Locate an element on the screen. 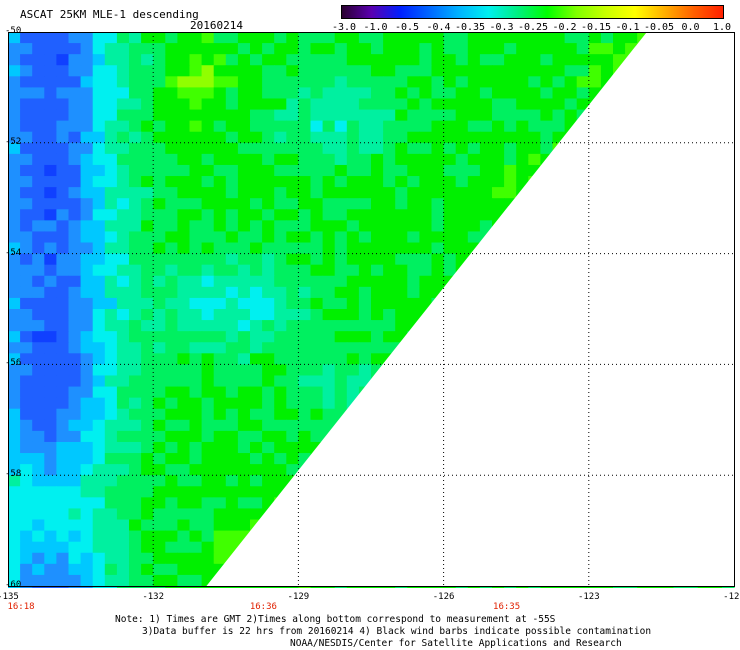 The height and width of the screenshot is (650, 740). lon-label: -120 is located at coordinates (731, 597).